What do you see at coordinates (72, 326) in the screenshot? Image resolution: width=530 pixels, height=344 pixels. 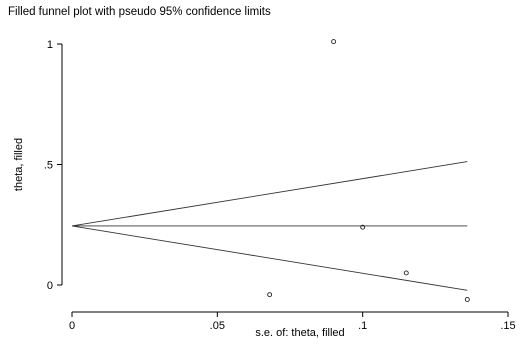 I see `x-tick-label: 0` at bounding box center [72, 326].